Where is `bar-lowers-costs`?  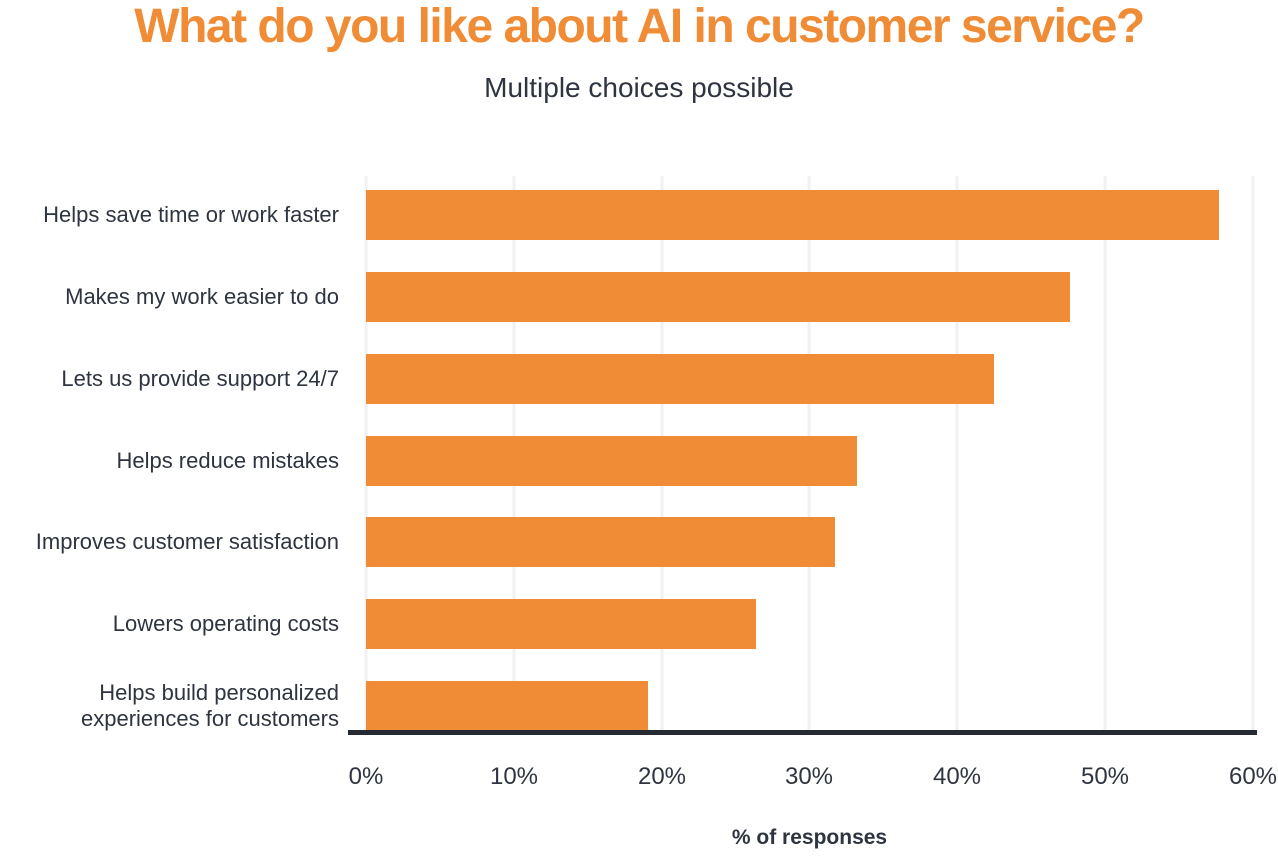 bar-lowers-costs is located at coordinates (561, 624).